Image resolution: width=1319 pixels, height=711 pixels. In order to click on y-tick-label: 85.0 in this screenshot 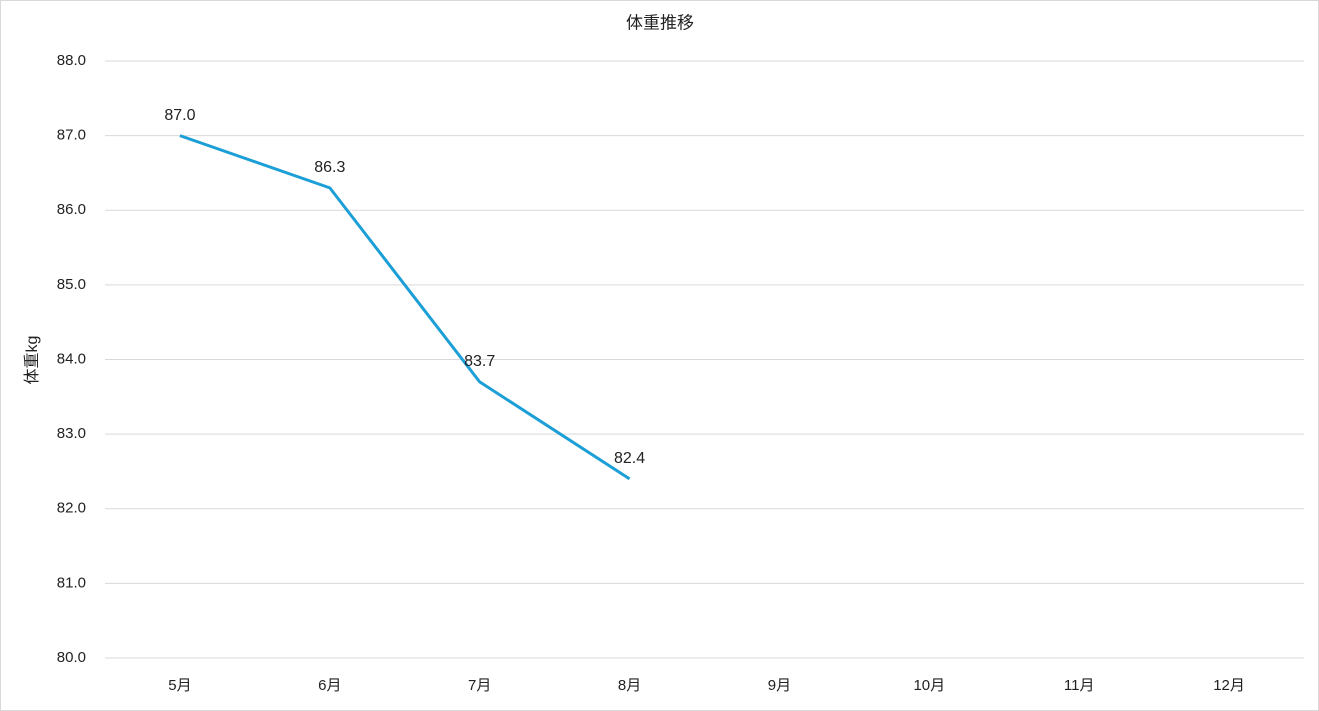, I will do `click(71, 284)`.